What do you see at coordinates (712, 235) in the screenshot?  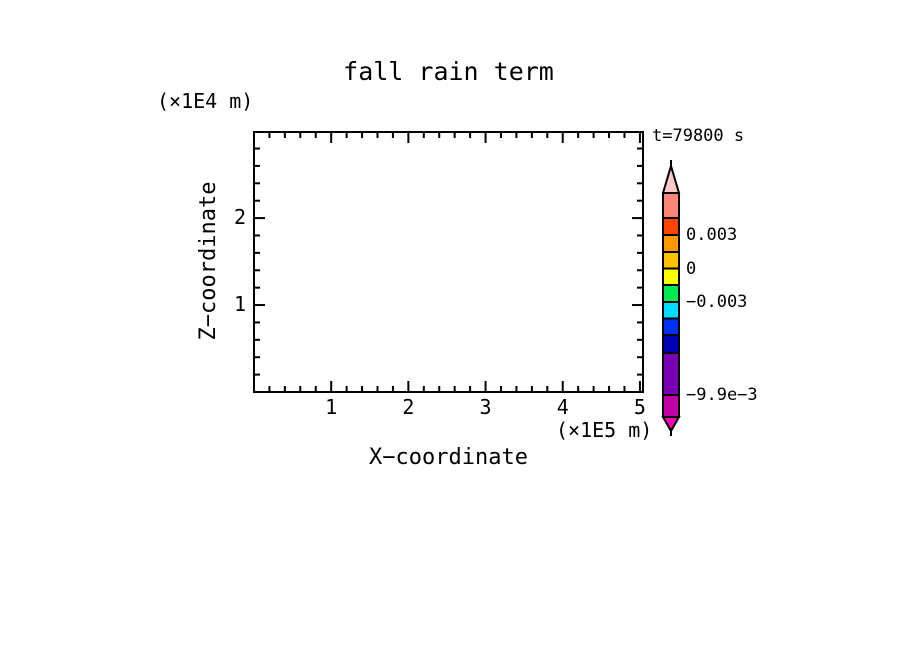 I see `colorbar-value-label: 0.003` at bounding box center [712, 235].